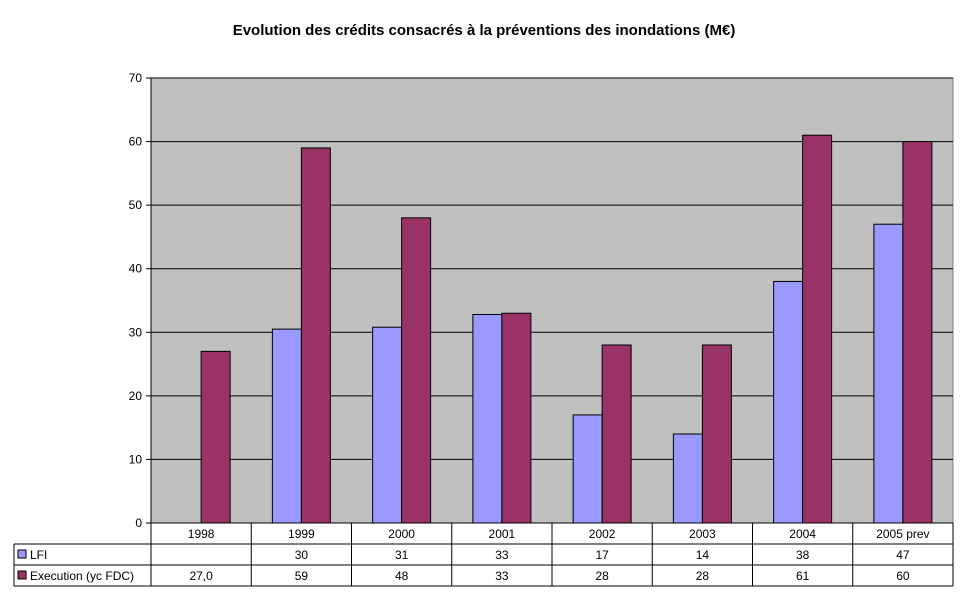 This screenshot has width=968, height=603. What do you see at coordinates (136, 205) in the screenshot?
I see `y-tick-label: 50` at bounding box center [136, 205].